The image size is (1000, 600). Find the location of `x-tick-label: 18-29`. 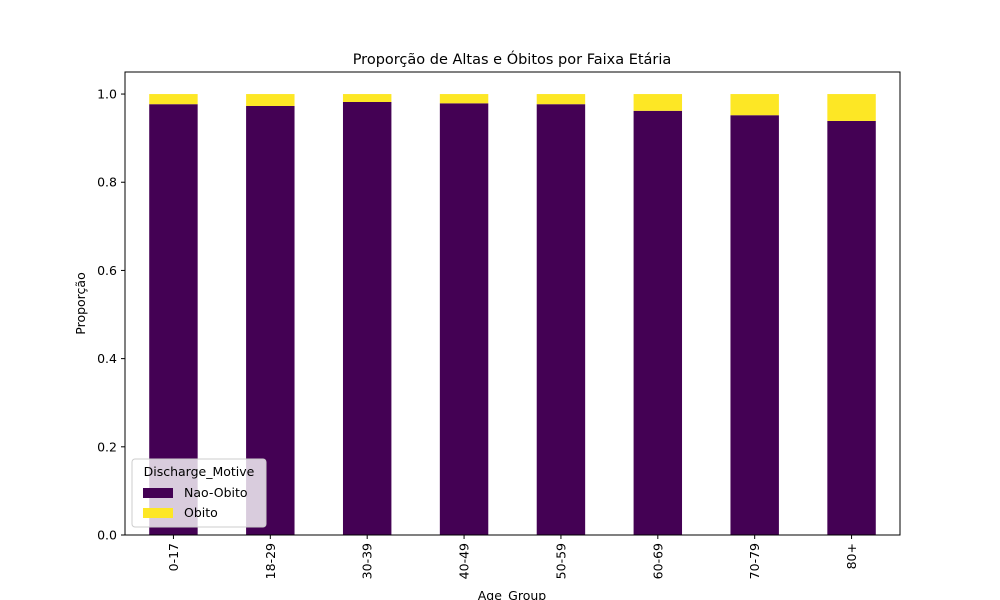

x-tick-label: 18-29 is located at coordinates (270, 561).